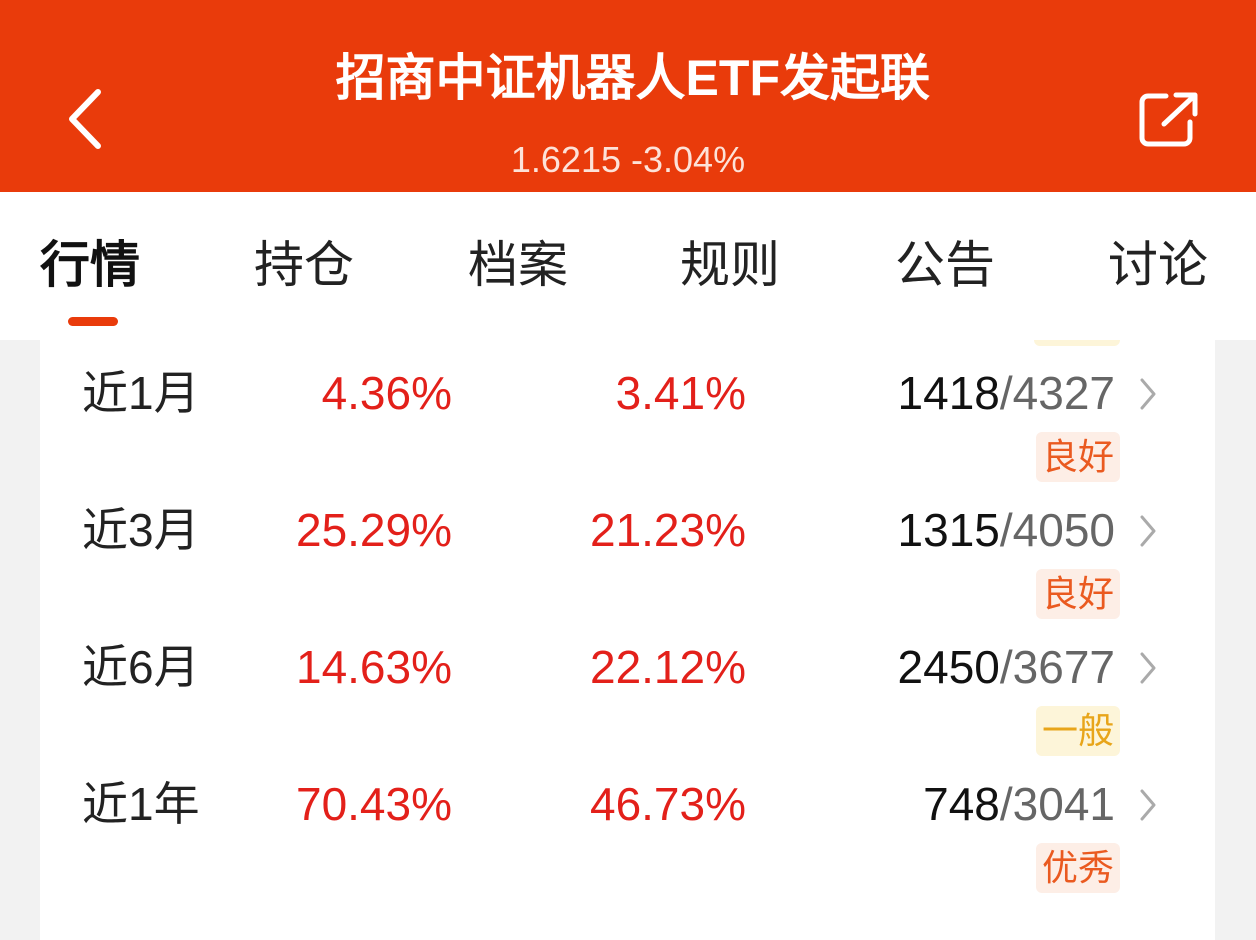  Describe the element at coordinates (948, 530) in the screenshot. I see `rank: 1315` at that location.